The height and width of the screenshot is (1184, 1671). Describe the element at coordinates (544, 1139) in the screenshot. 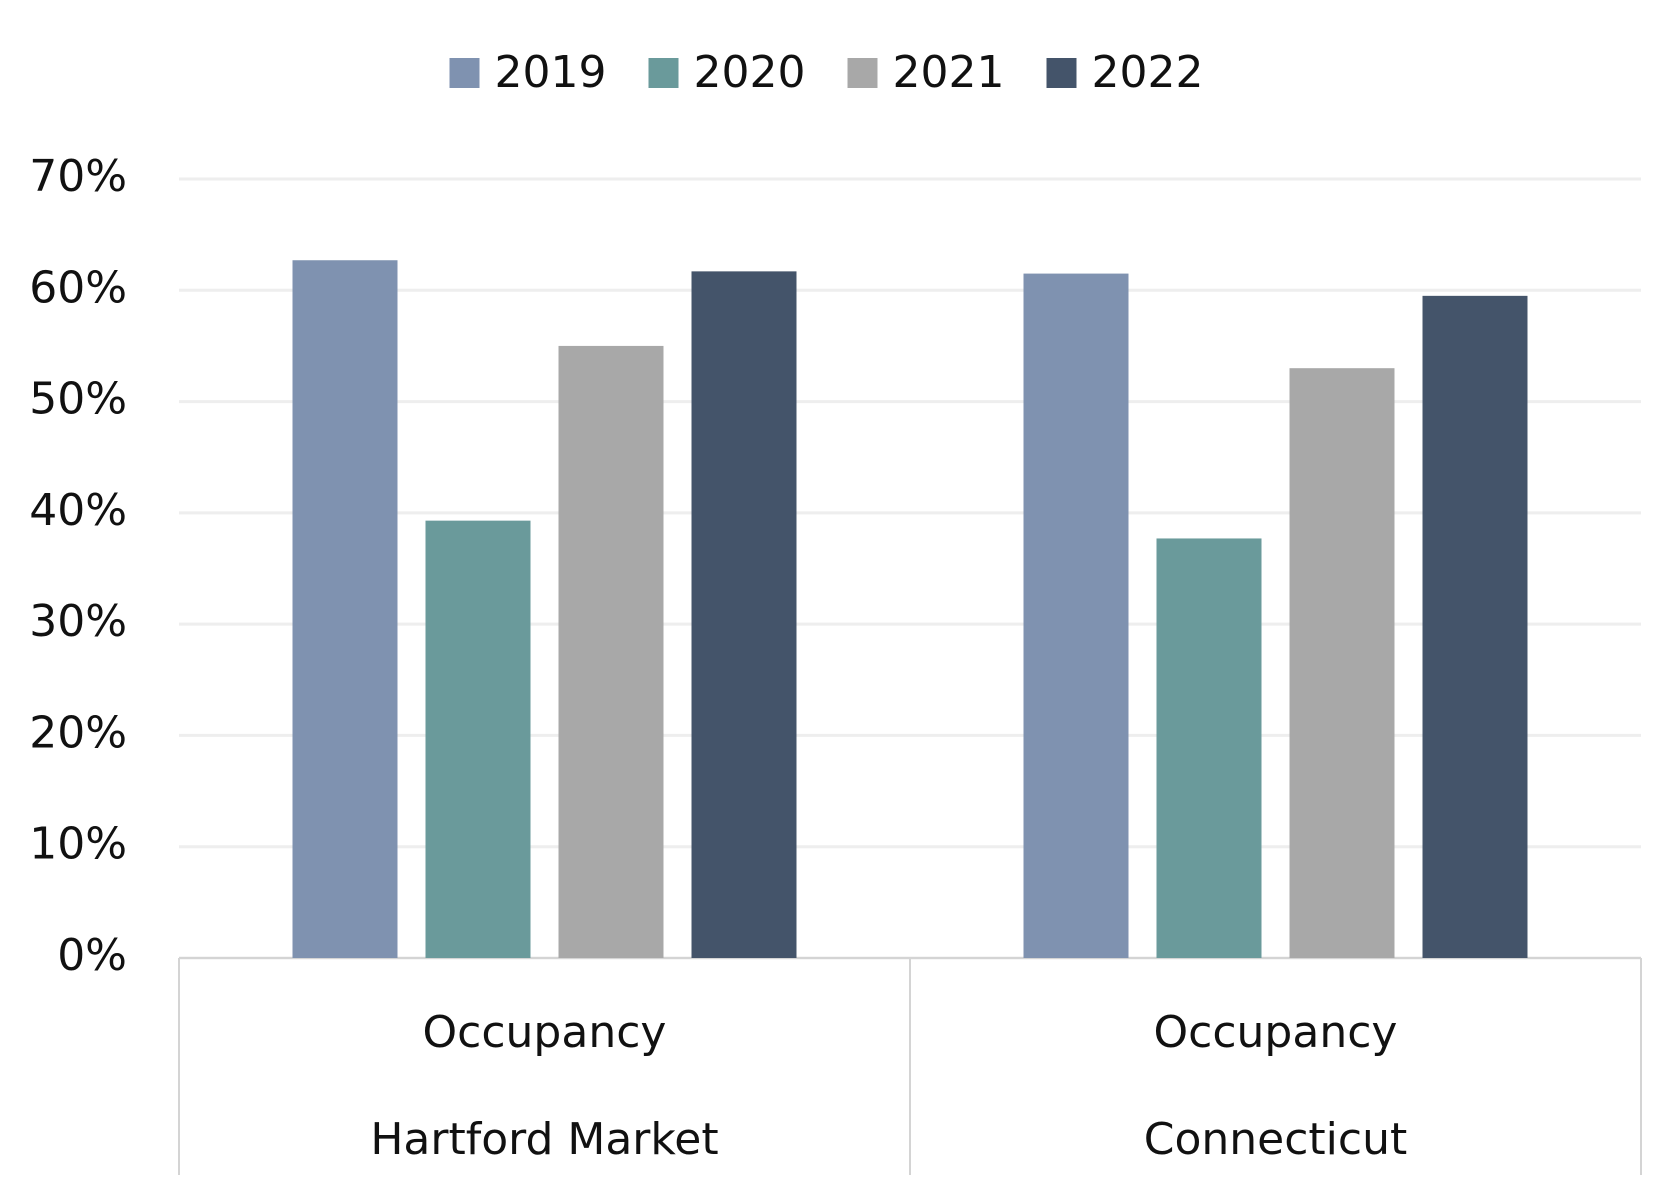

I see `x-group-label: Hartford Market` at that location.